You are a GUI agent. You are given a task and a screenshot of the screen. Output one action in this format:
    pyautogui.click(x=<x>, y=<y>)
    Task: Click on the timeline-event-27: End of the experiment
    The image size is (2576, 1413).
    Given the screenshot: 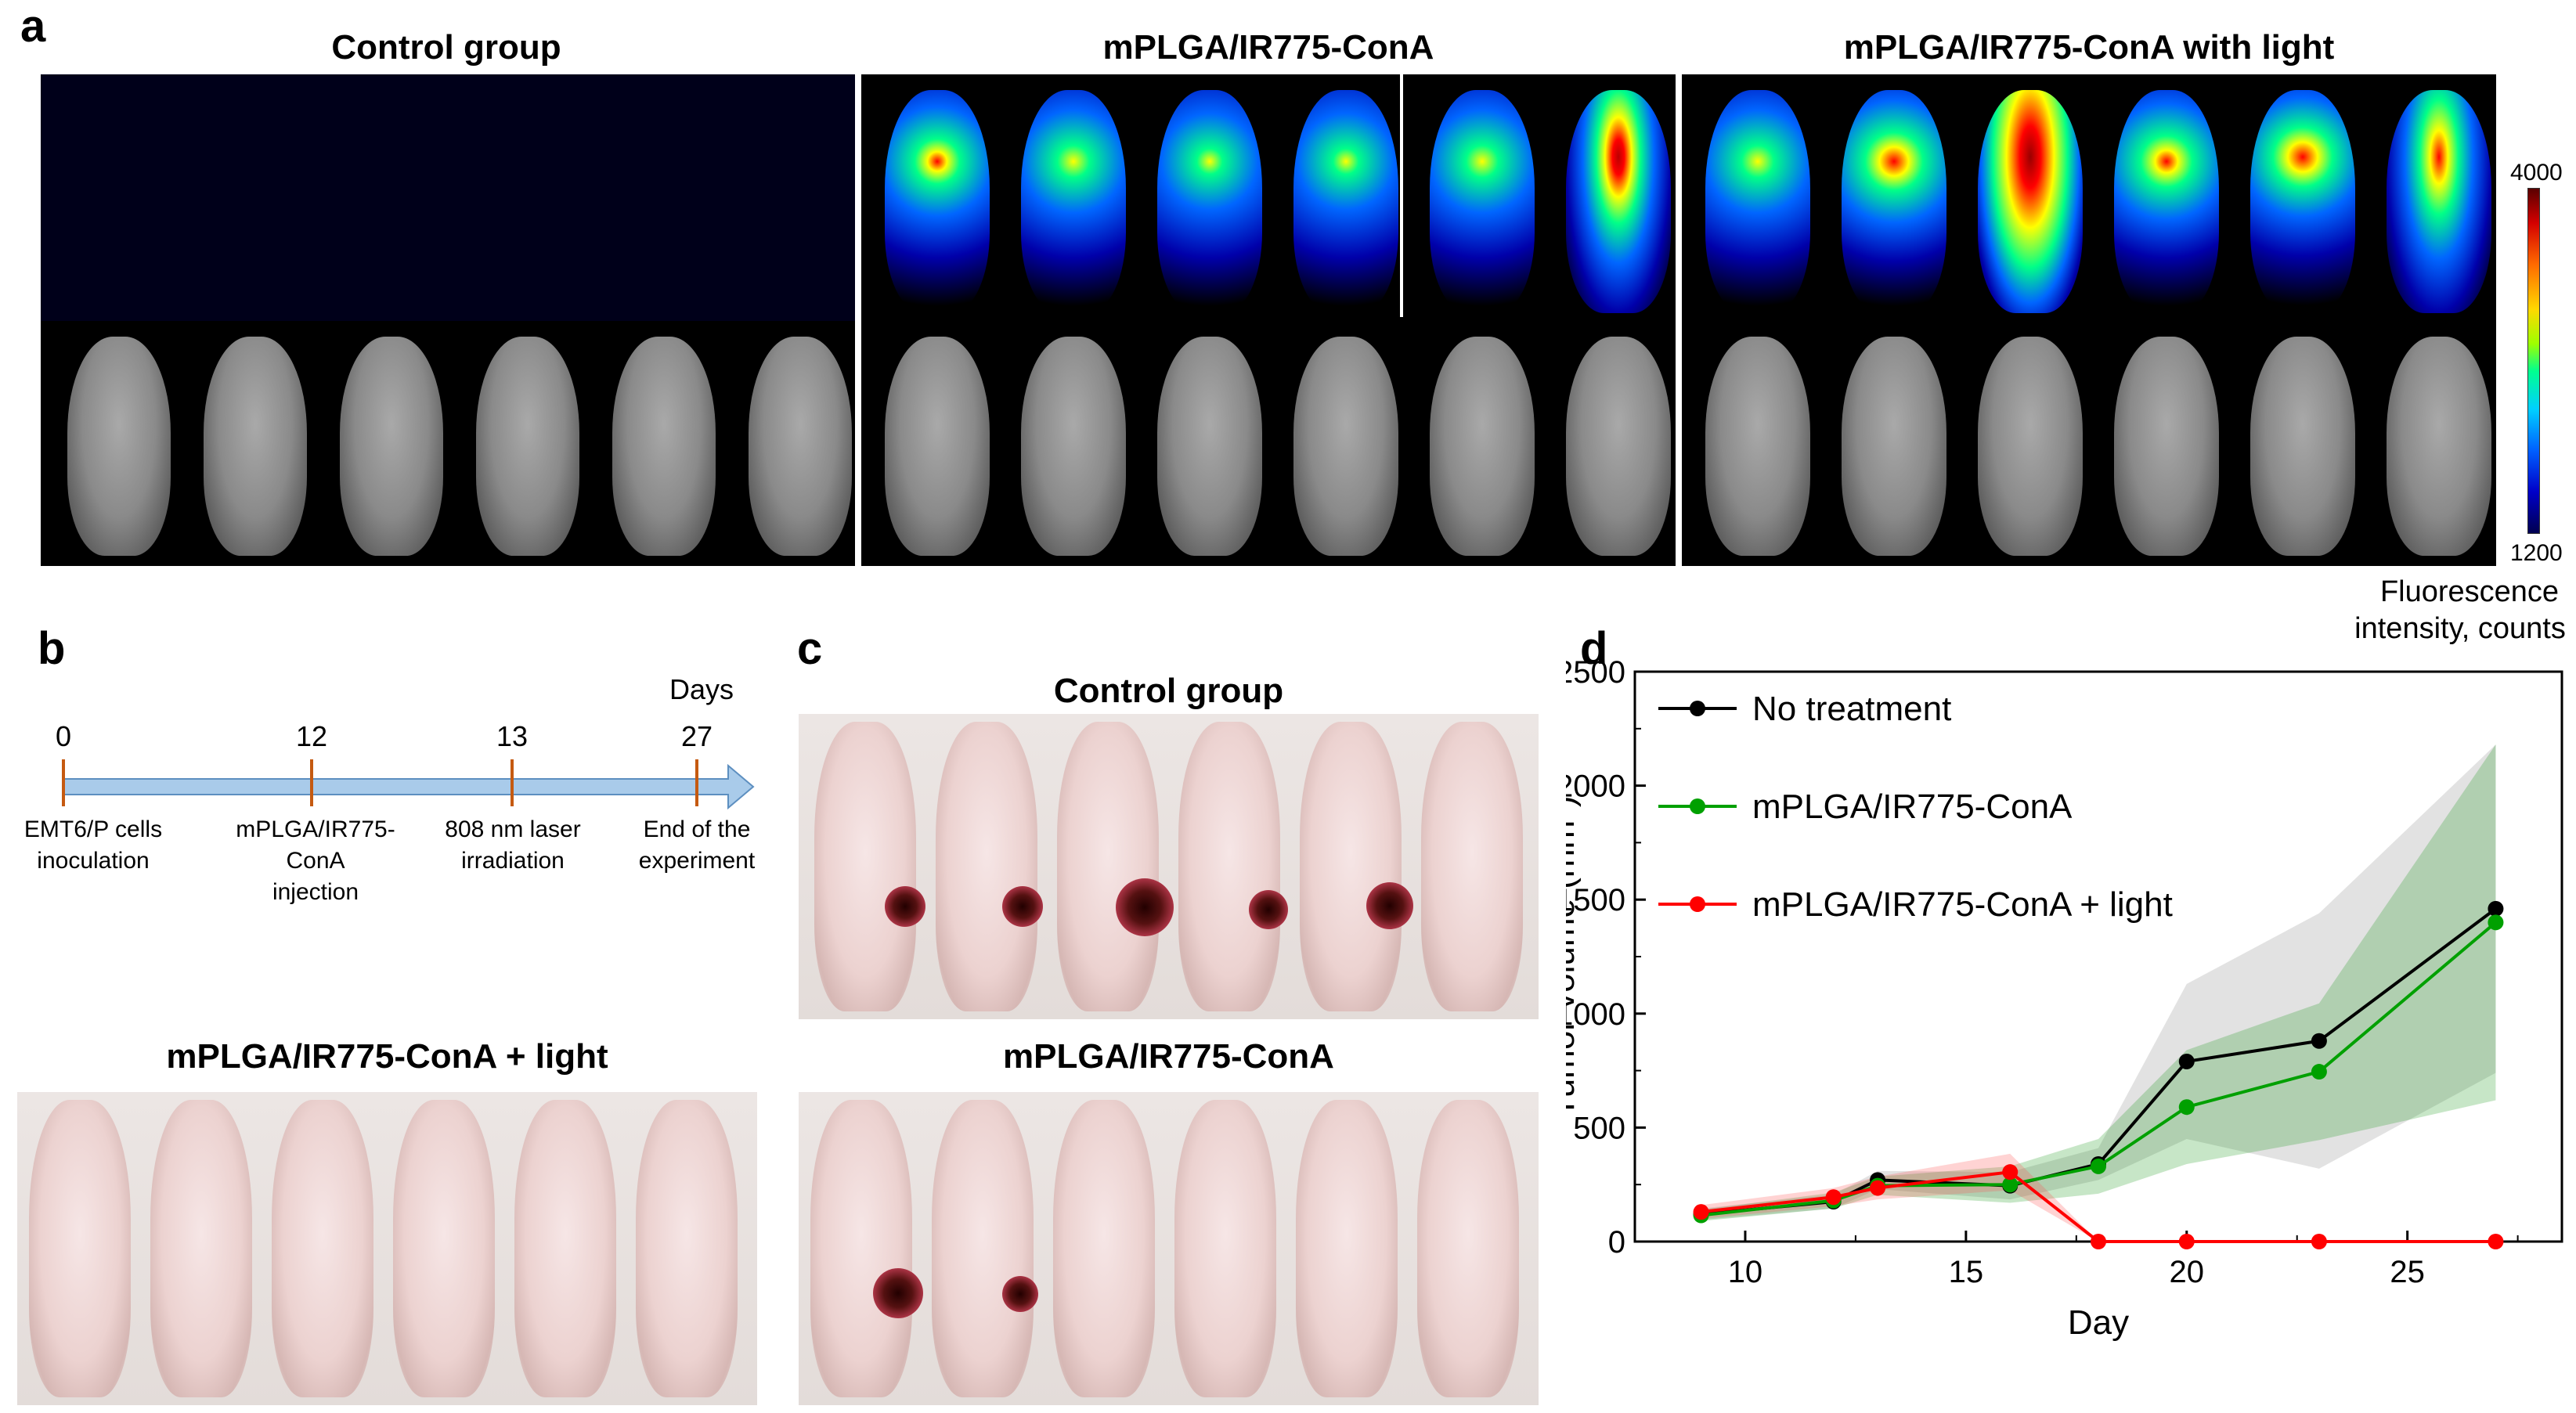 What is the action you would take?
    pyautogui.click(x=697, y=845)
    